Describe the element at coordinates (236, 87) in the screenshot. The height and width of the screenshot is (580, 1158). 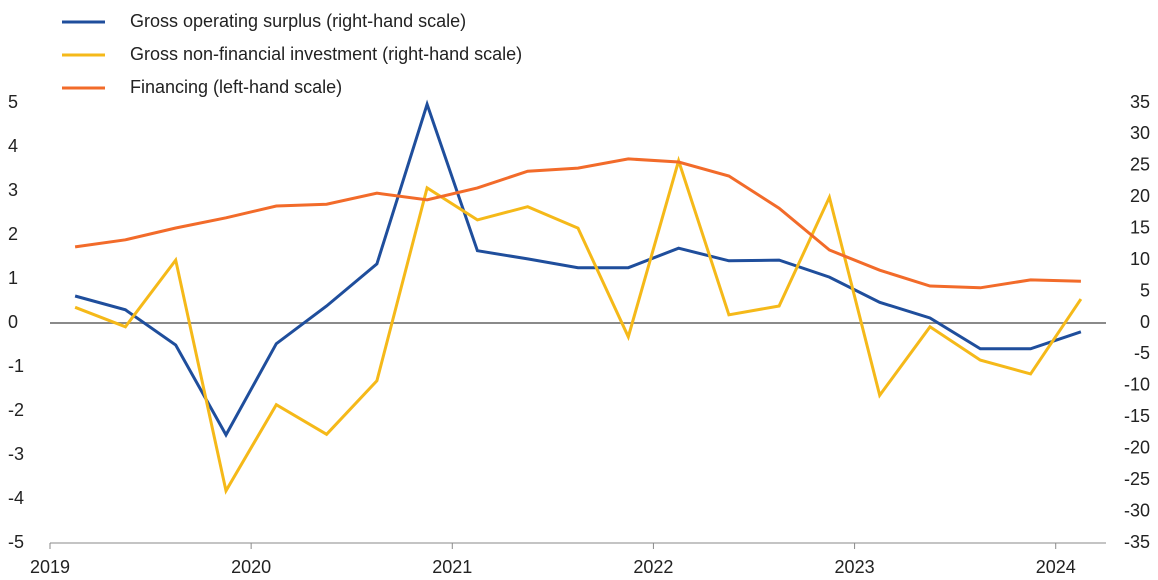
I see `legend-label: Financing (left-hand scale)` at that location.